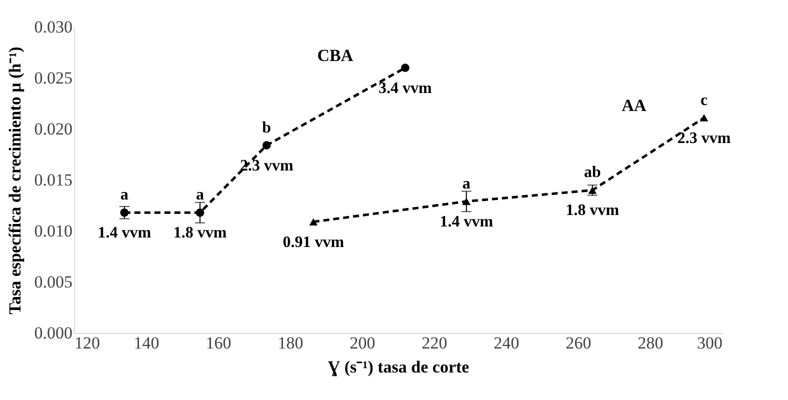 Image resolution: width=788 pixels, height=400 pixels. What do you see at coordinates (53, 180) in the screenshot?
I see `y-tick-label: 0.015` at bounding box center [53, 180].